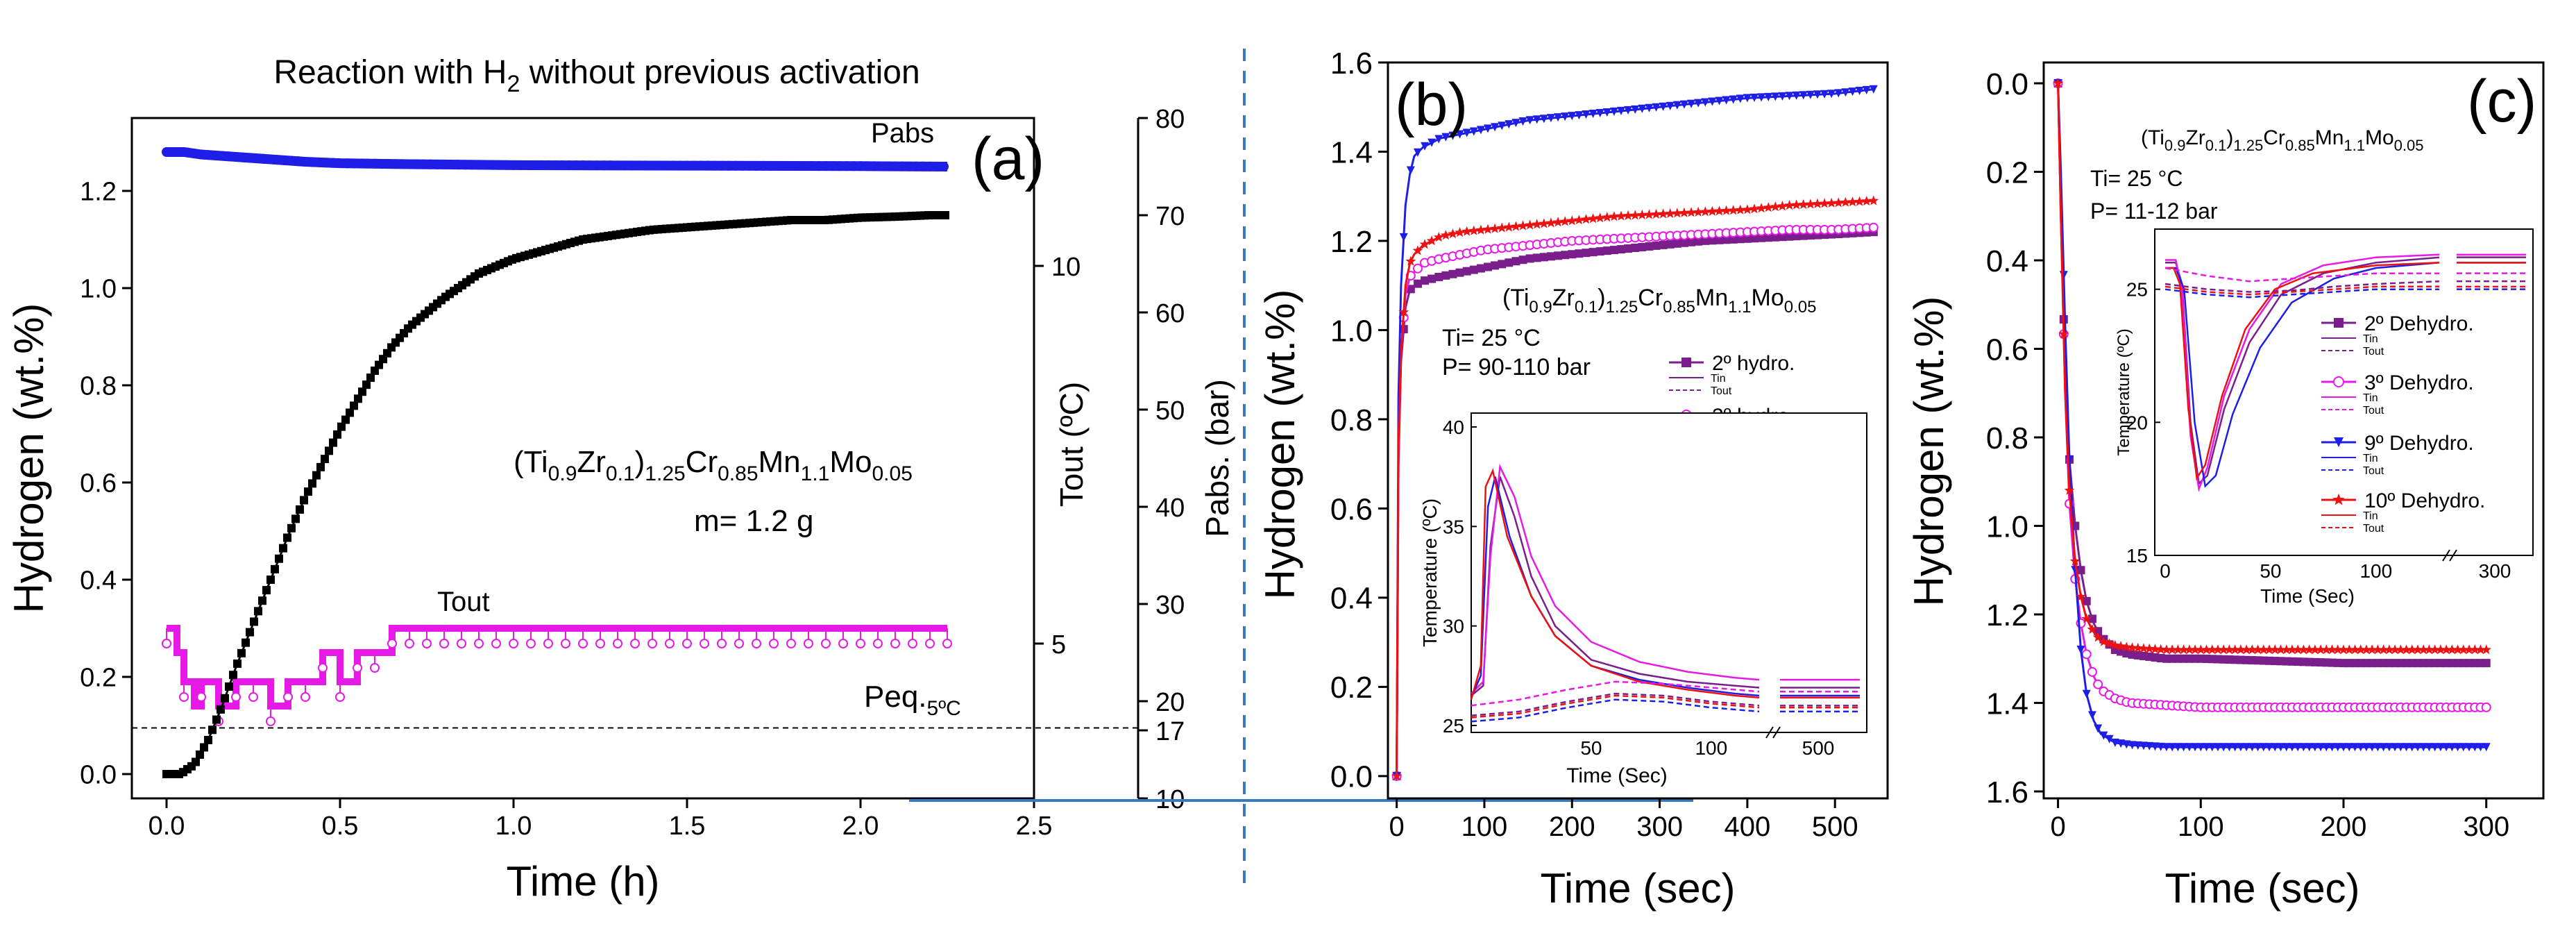  What do you see at coordinates (513, 826) in the screenshot?
I see `a-x-tick-label: 1.0` at bounding box center [513, 826].